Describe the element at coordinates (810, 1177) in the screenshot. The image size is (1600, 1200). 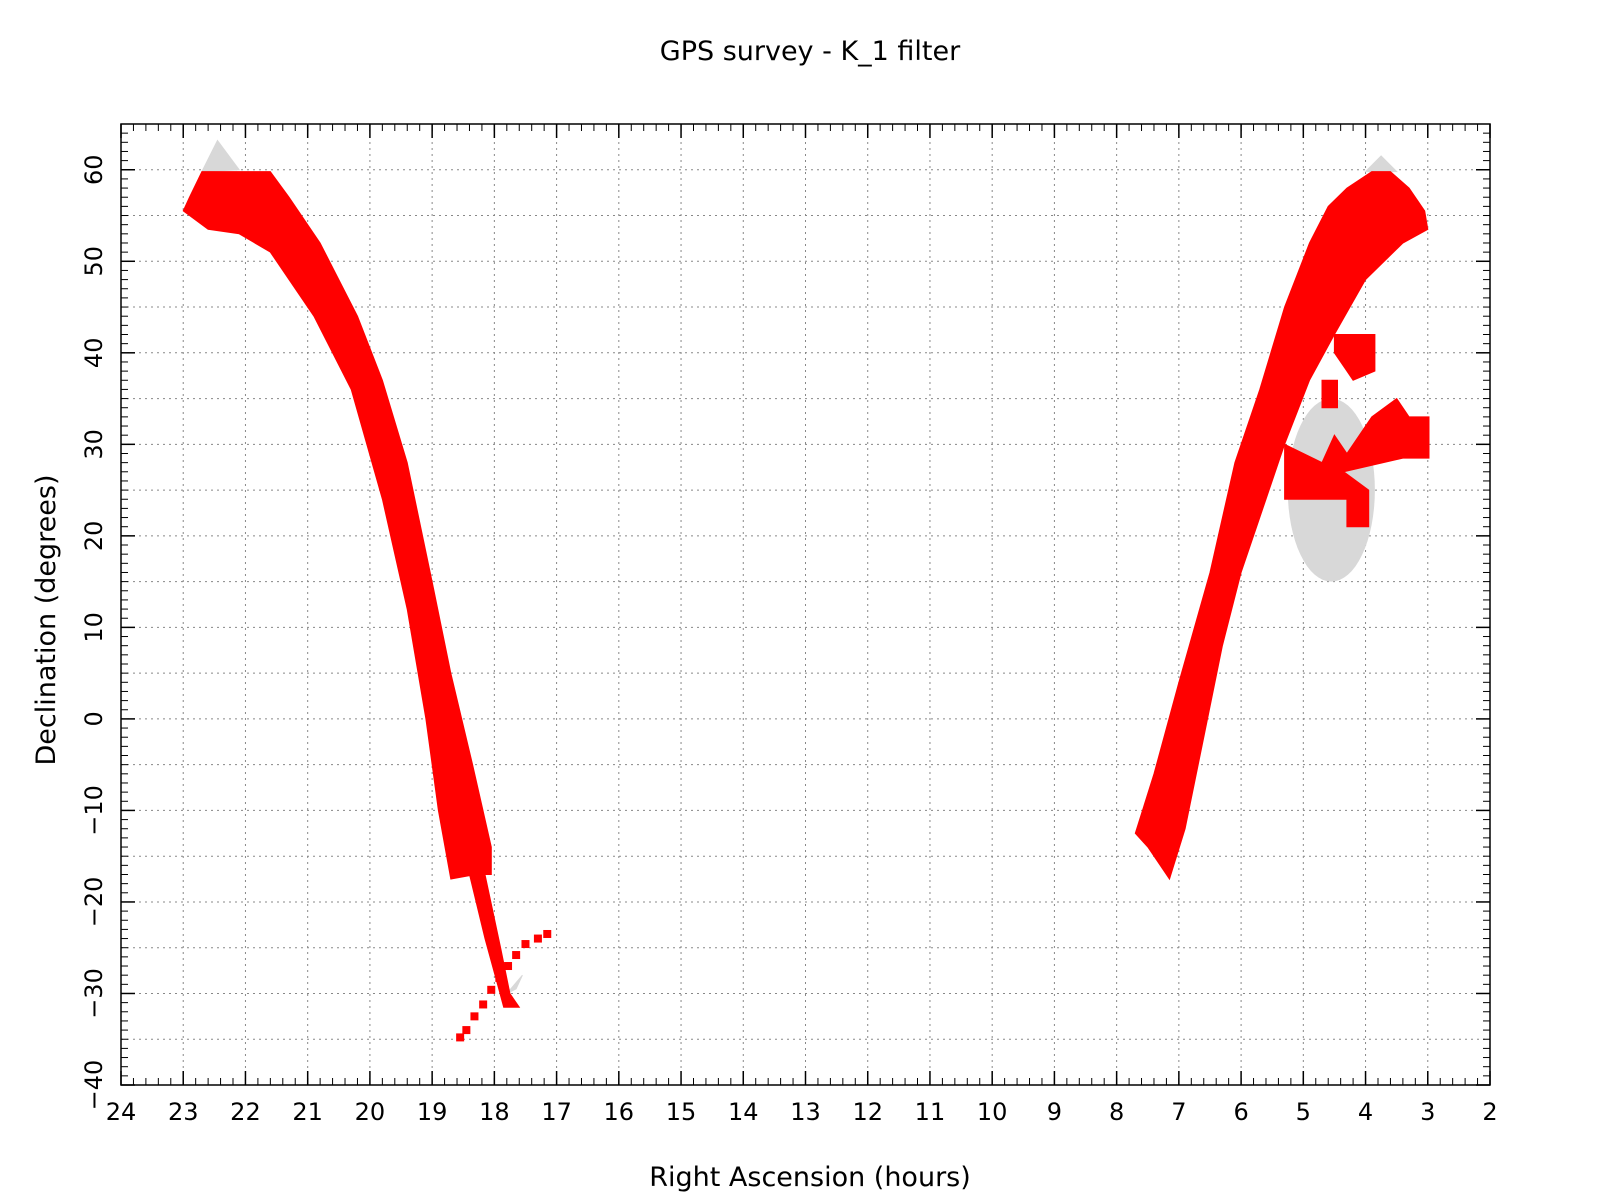
I see `x-axis-label: Right Ascension (hours)` at that location.